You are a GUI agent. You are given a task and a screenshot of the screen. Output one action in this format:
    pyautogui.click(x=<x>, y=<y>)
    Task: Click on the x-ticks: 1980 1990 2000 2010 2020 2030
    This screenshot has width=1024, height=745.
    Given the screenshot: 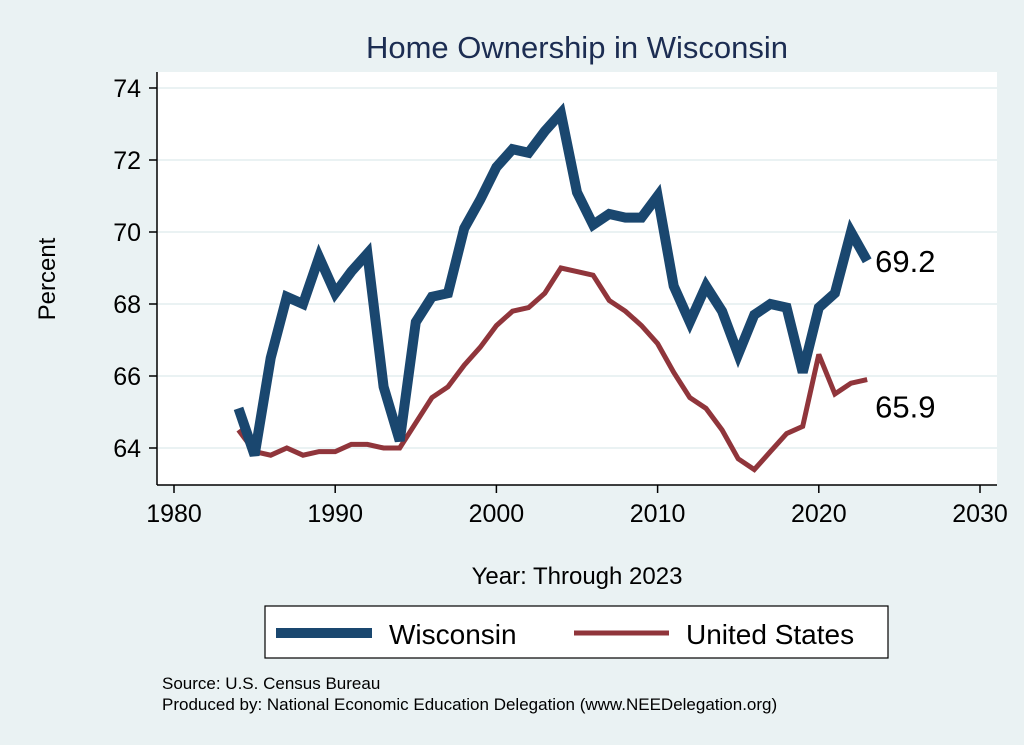 What is the action you would take?
    pyautogui.click(x=577, y=506)
    